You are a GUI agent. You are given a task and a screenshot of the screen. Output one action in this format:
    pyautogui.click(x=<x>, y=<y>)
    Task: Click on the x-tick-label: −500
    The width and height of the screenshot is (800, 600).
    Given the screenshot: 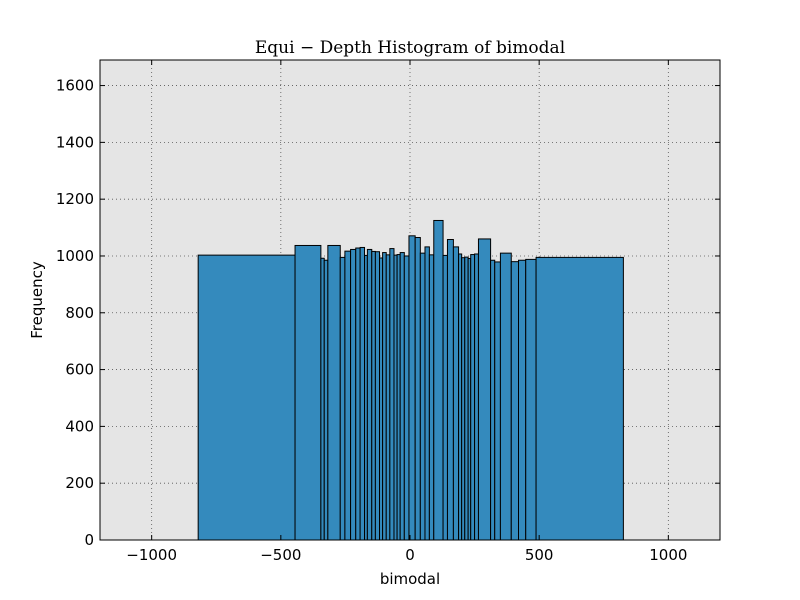 What is the action you would take?
    pyautogui.click(x=280, y=555)
    